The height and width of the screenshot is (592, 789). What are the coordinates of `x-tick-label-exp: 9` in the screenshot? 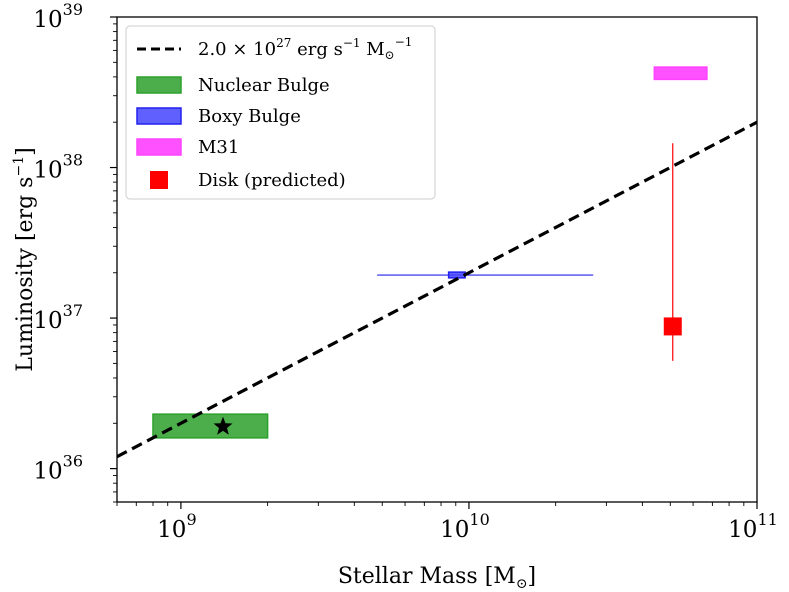 It's located at (191, 519).